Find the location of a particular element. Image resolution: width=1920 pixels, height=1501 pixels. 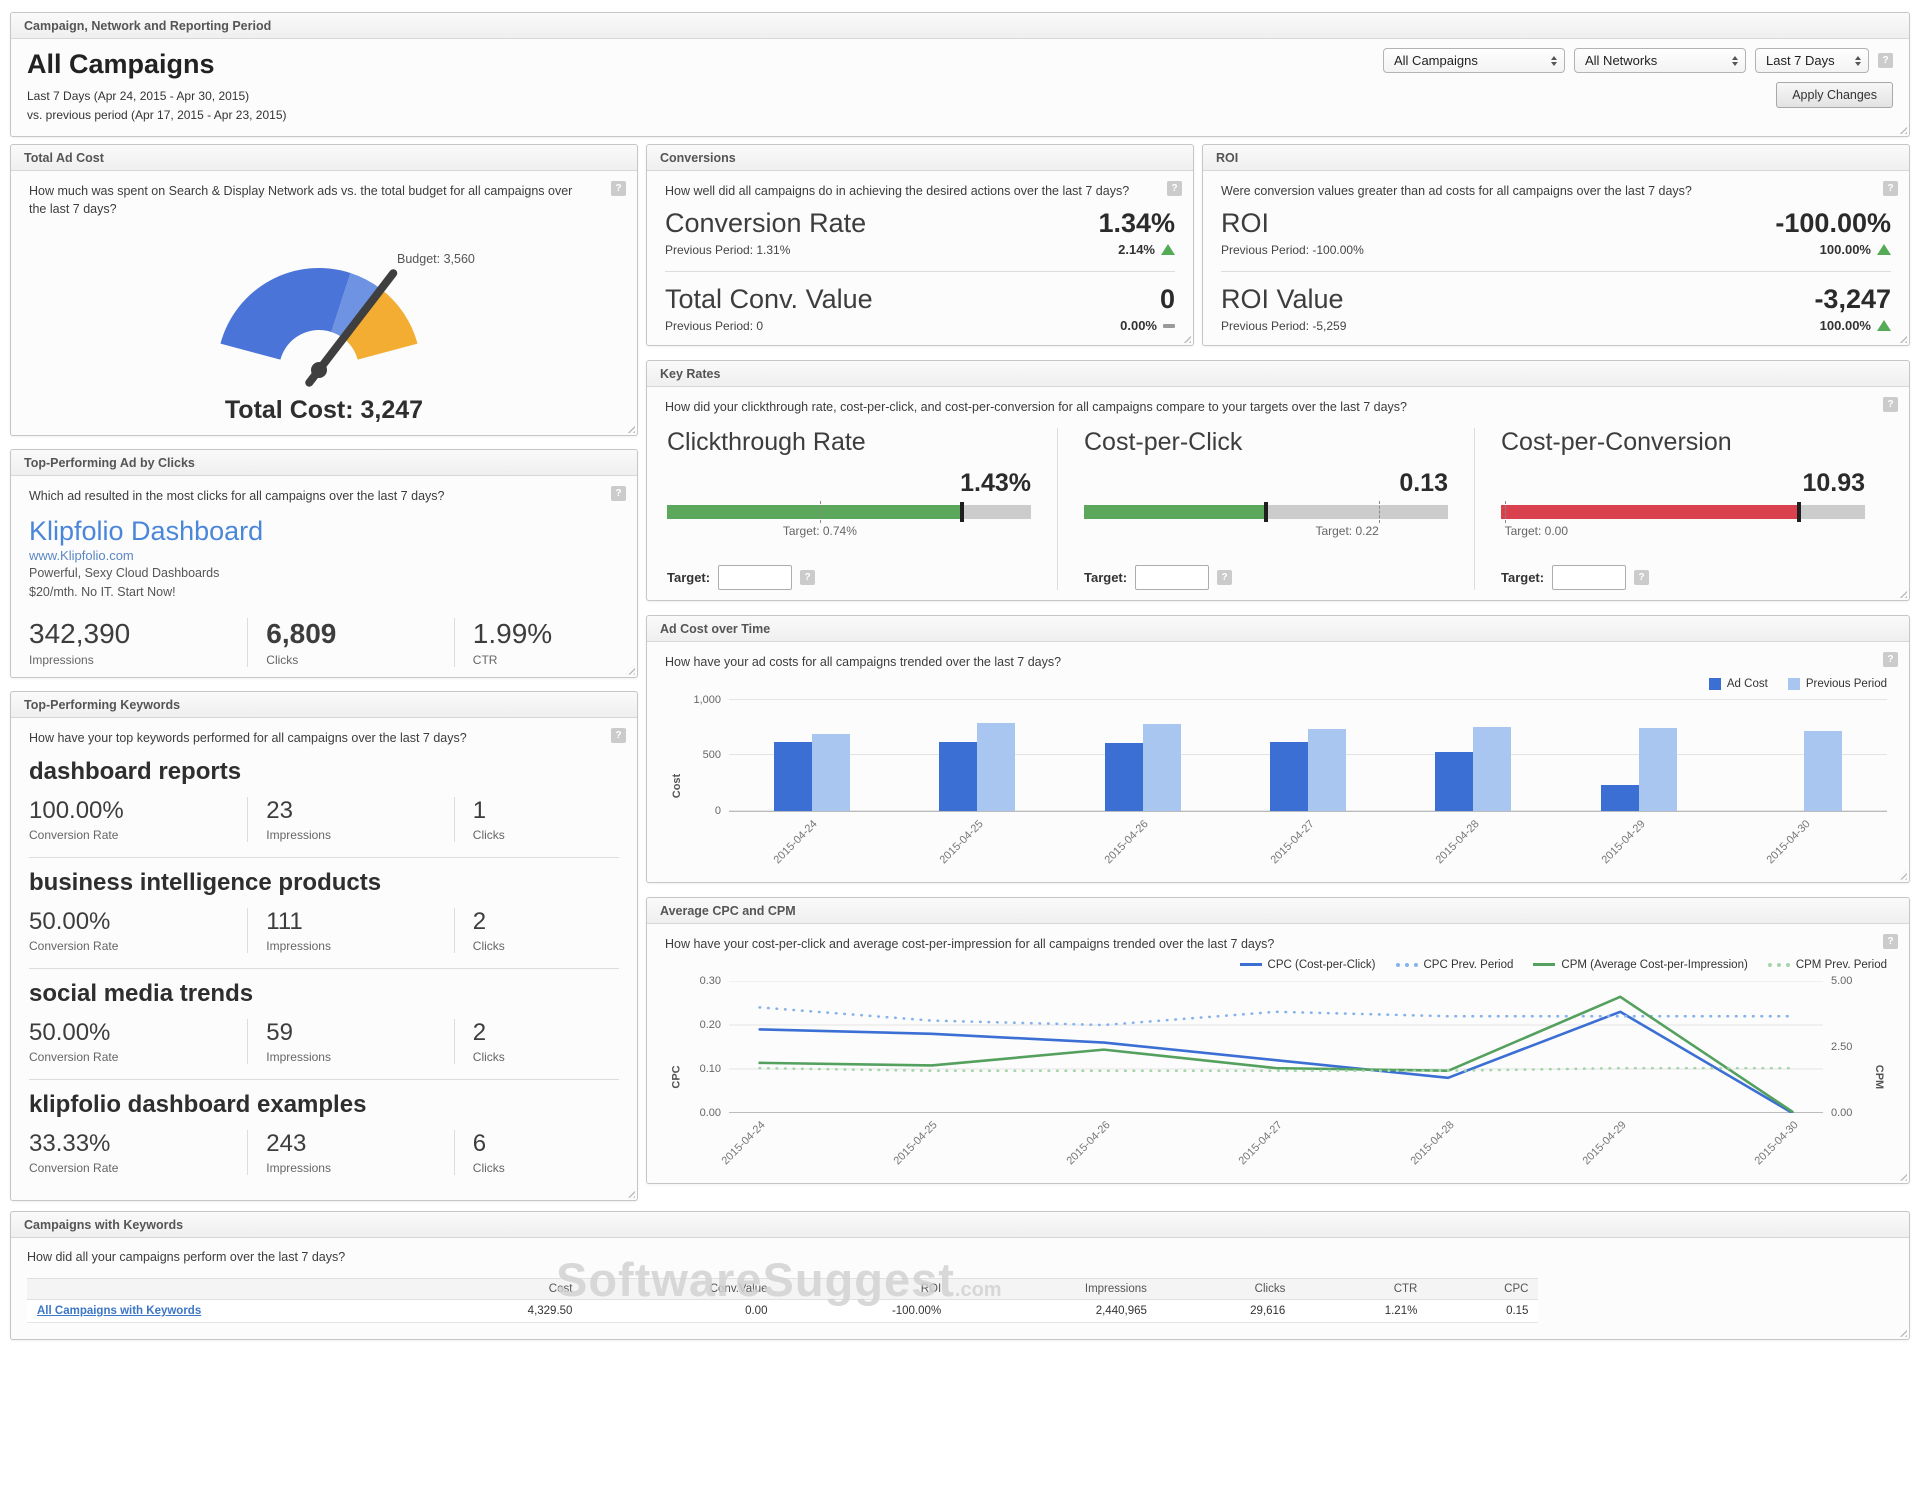

metric-name: ROI Value is located at coordinates (1282, 299).